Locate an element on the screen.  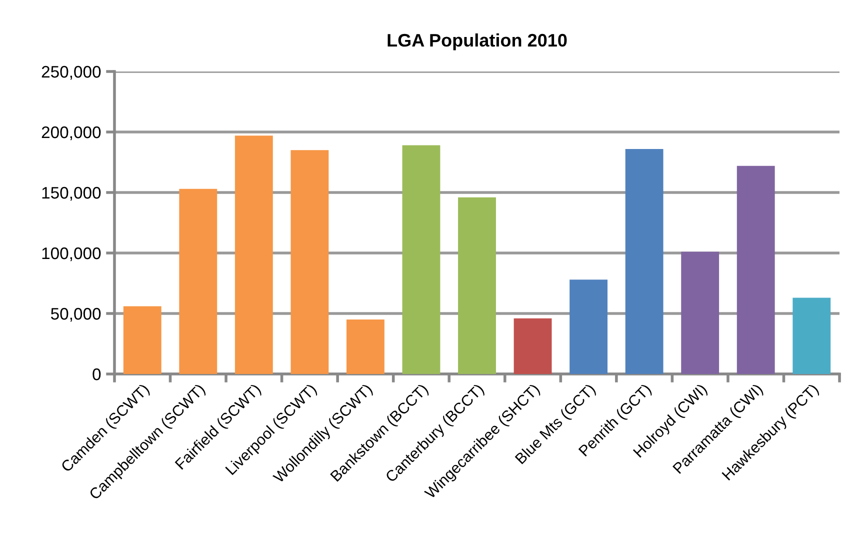
chart-title: LGA Population 2010 is located at coordinates (477, 41).